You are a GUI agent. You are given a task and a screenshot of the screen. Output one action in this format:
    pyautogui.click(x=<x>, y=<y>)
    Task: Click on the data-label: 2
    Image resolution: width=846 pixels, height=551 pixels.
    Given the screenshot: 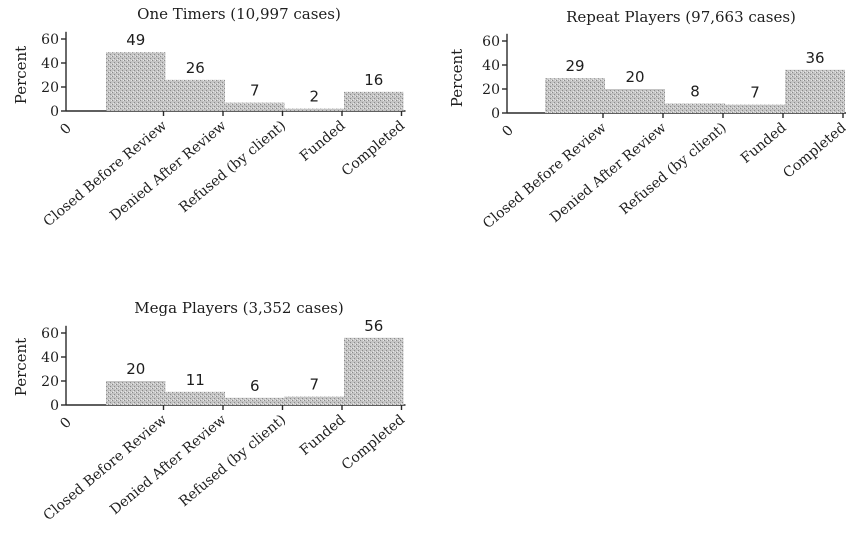 What is the action you would take?
    pyautogui.click(x=314, y=97)
    